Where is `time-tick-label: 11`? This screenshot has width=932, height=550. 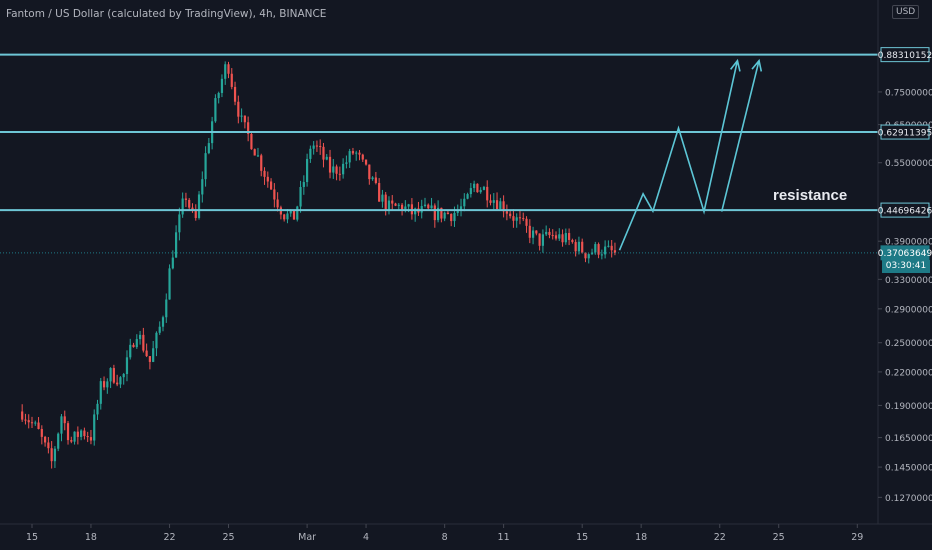
time-tick-label: 11 is located at coordinates (504, 537).